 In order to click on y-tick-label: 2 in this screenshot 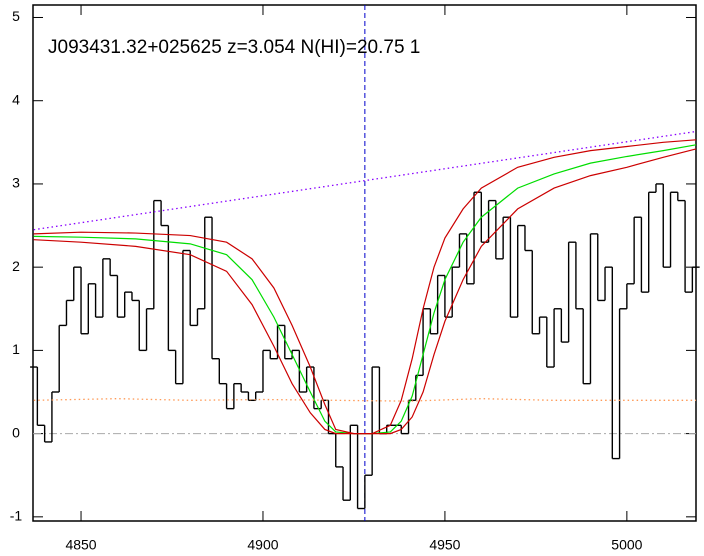, I will do `click(16, 266)`.